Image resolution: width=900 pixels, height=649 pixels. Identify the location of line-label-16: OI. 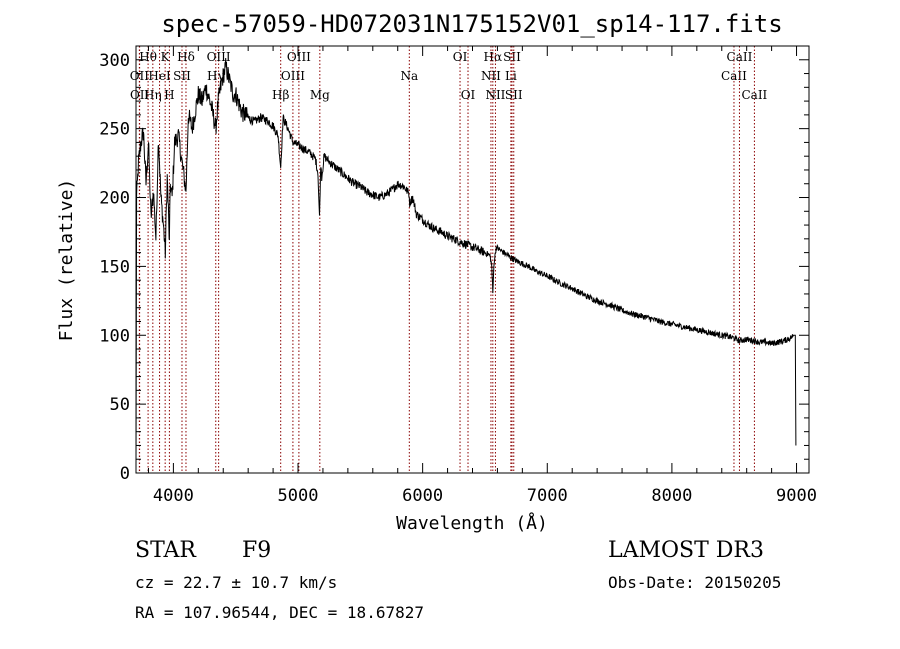
(460, 57).